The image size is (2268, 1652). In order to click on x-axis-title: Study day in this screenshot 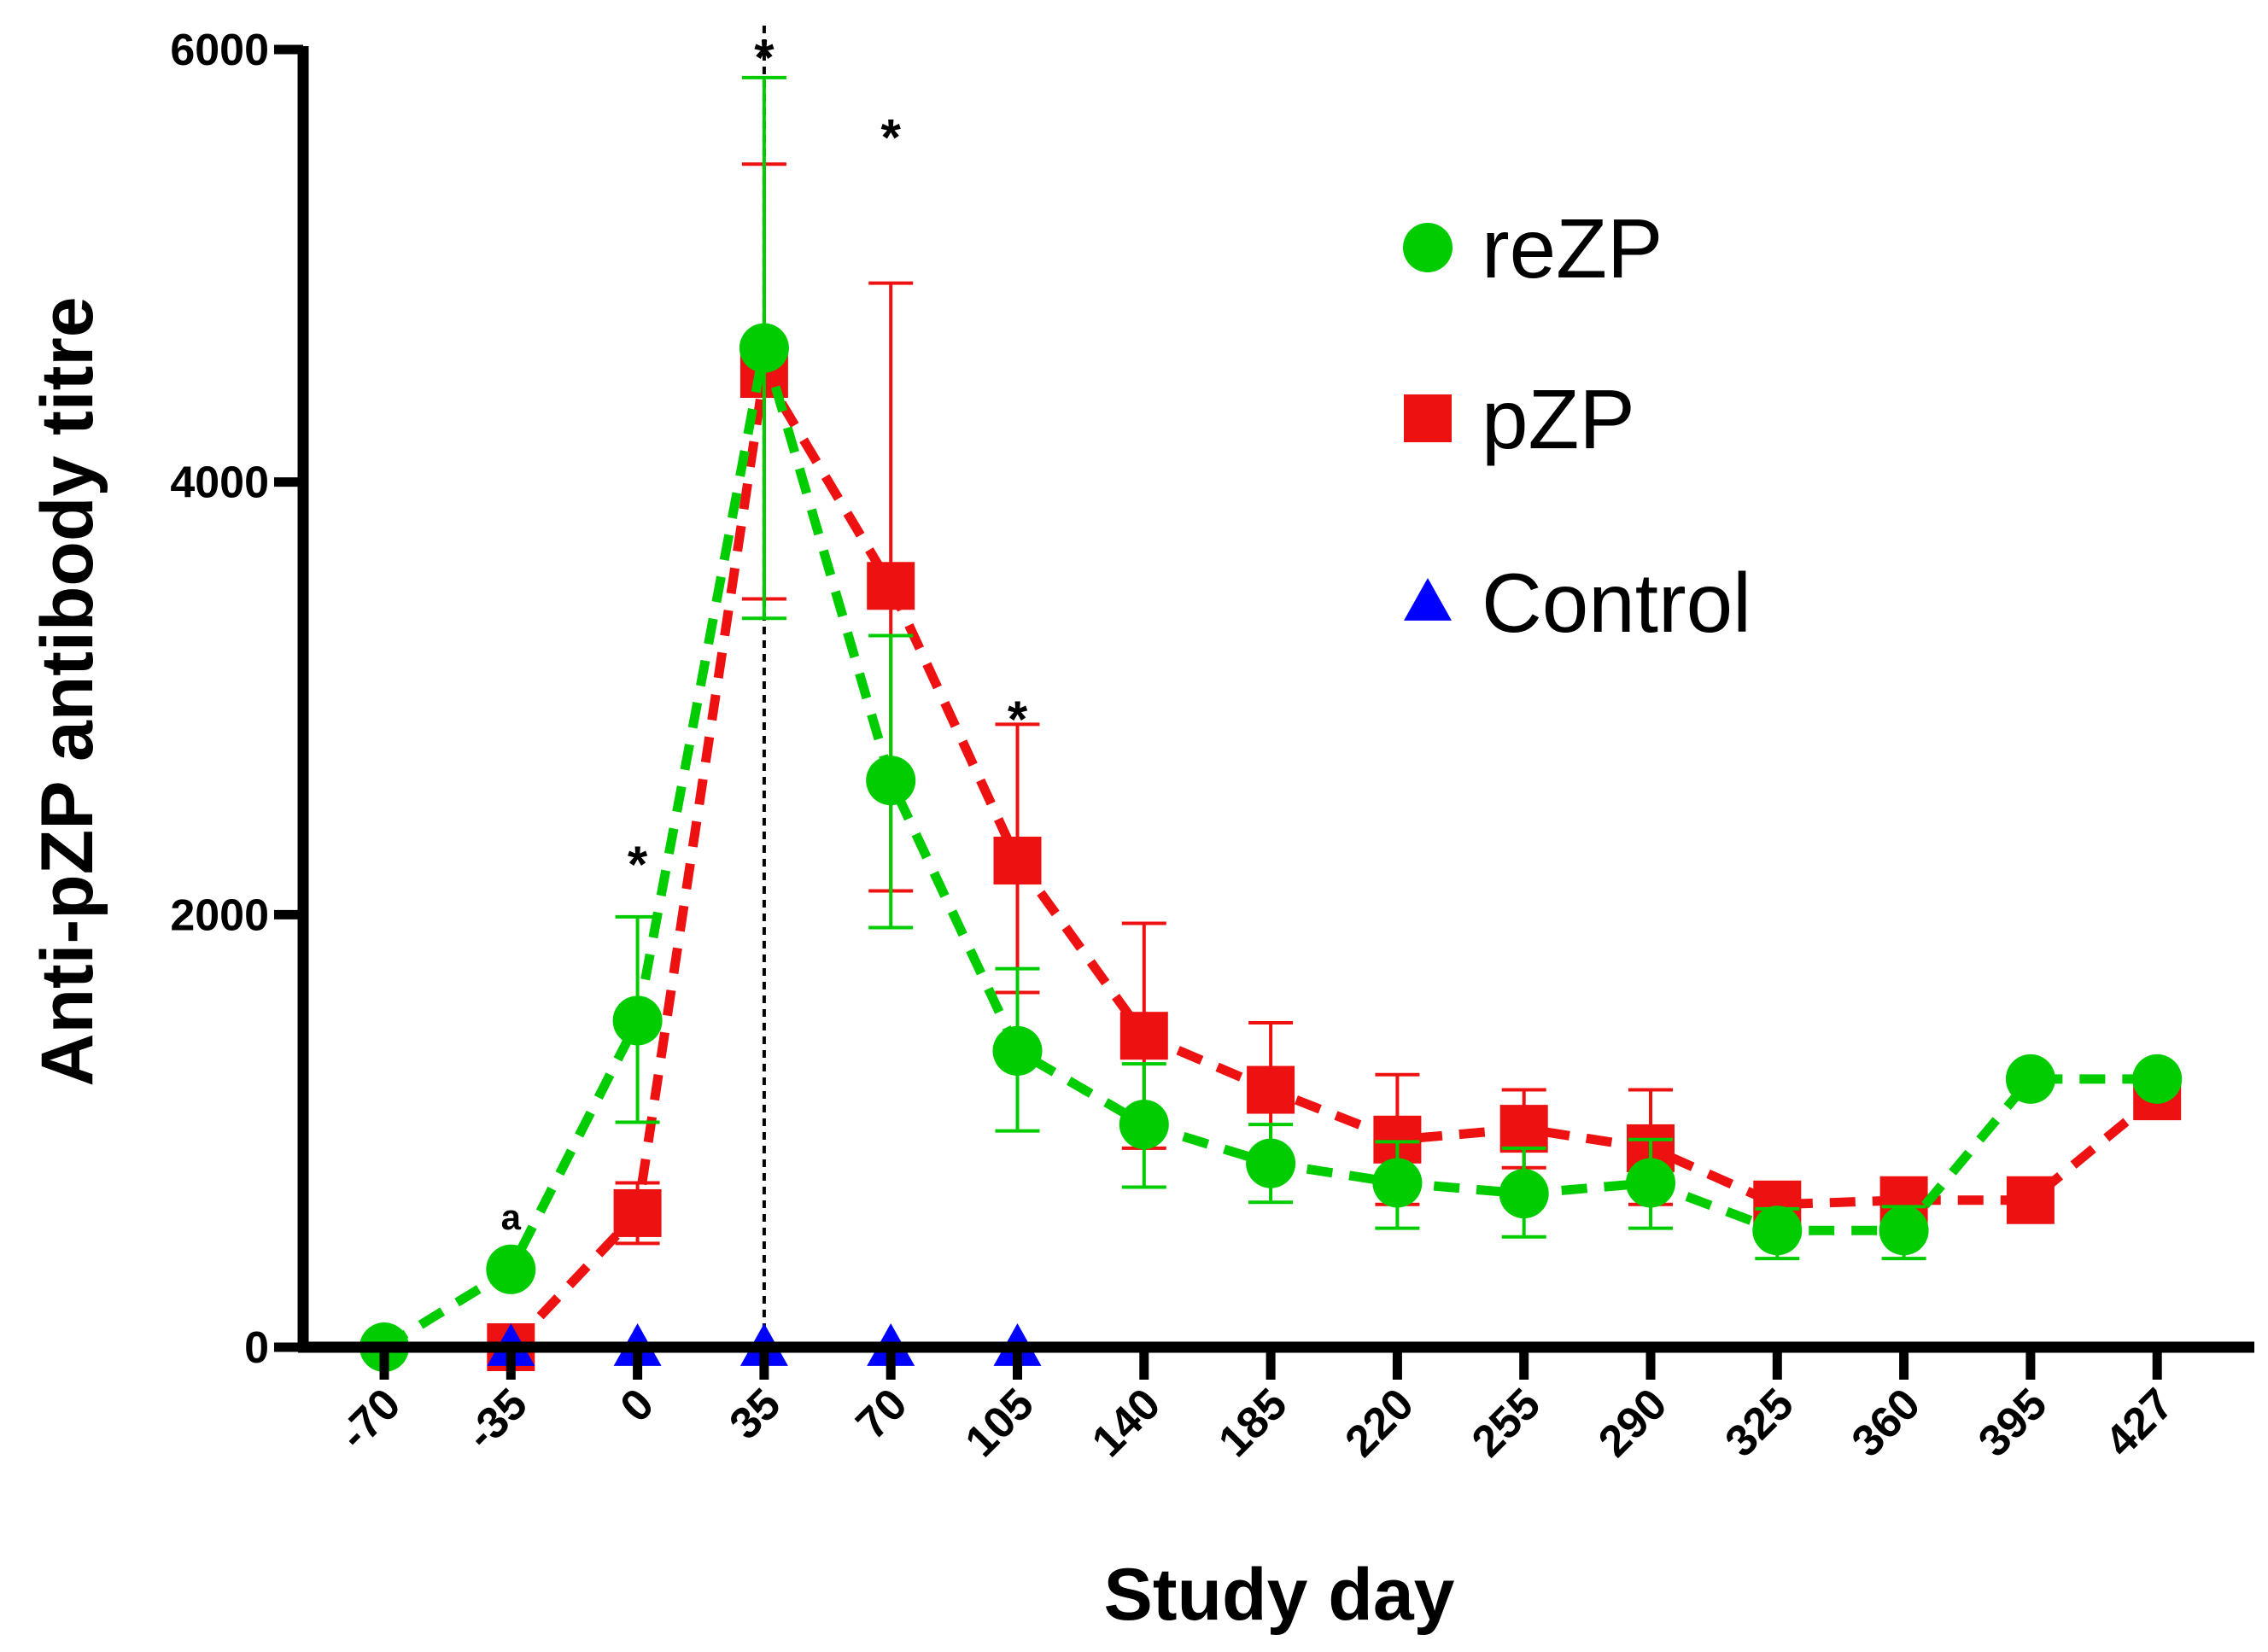, I will do `click(1279, 1595)`.